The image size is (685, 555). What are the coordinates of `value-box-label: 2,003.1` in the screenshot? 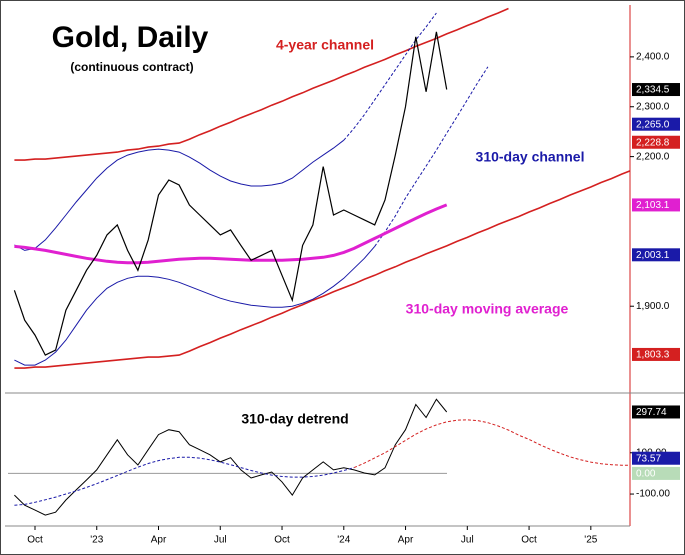 It's located at (653, 255).